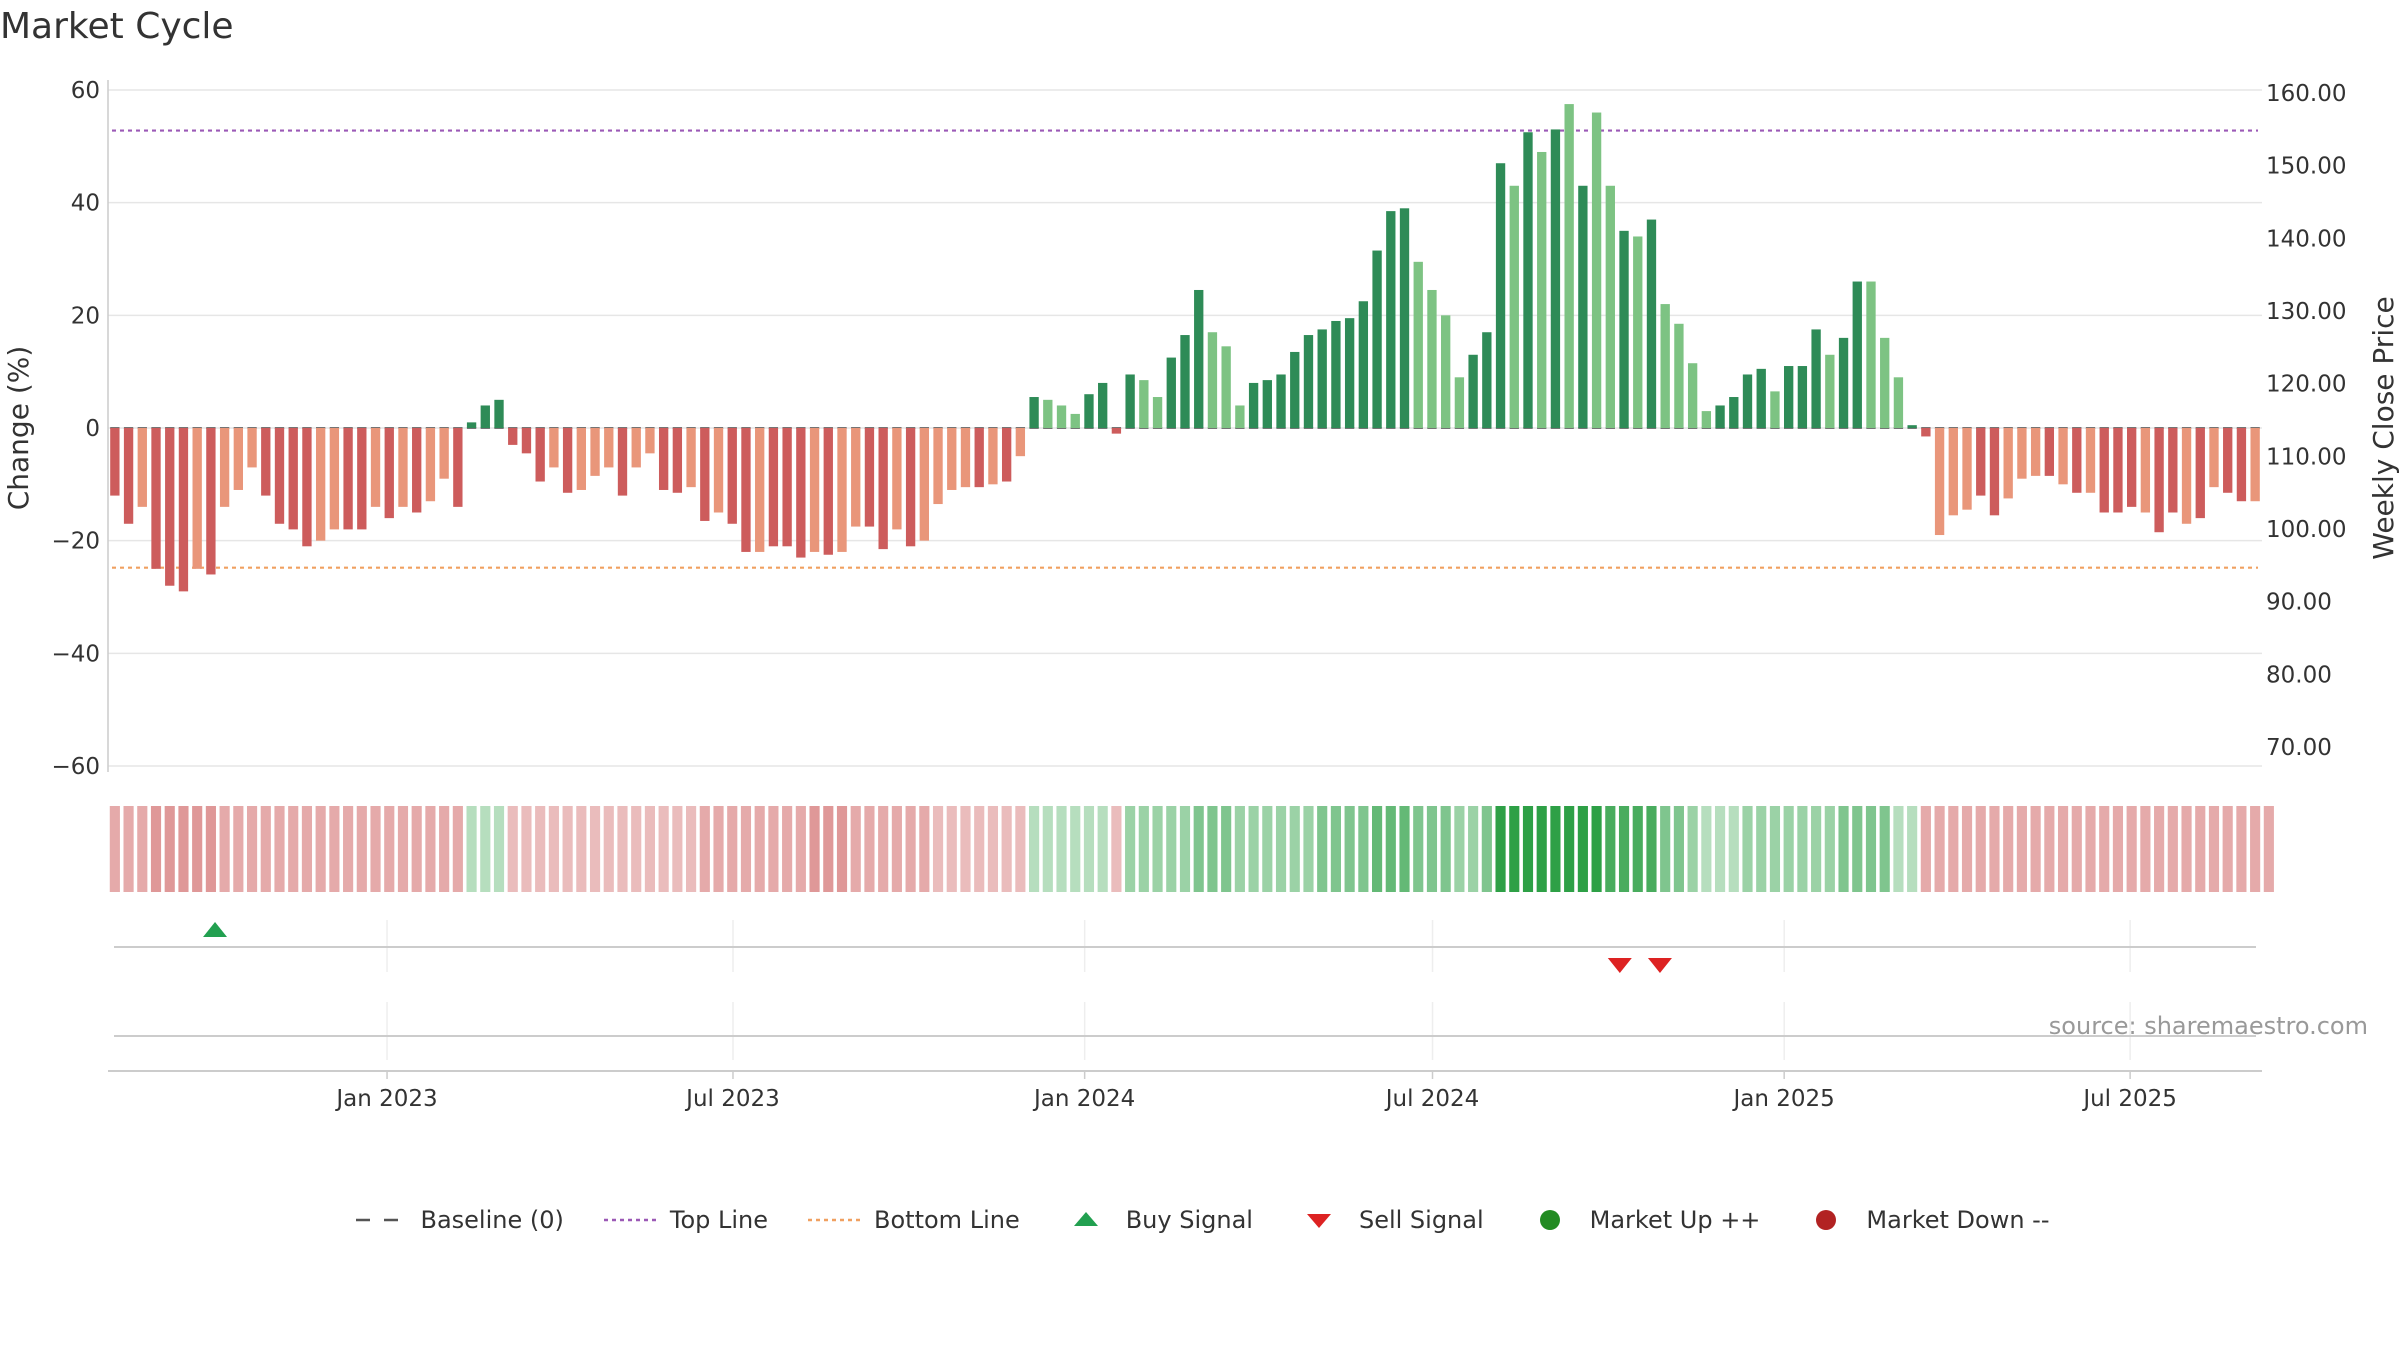 Image resolution: width=2400 pixels, height=1350 pixels. What do you see at coordinates (947, 1220) in the screenshot?
I see `legend-label: Bottom Line` at bounding box center [947, 1220].